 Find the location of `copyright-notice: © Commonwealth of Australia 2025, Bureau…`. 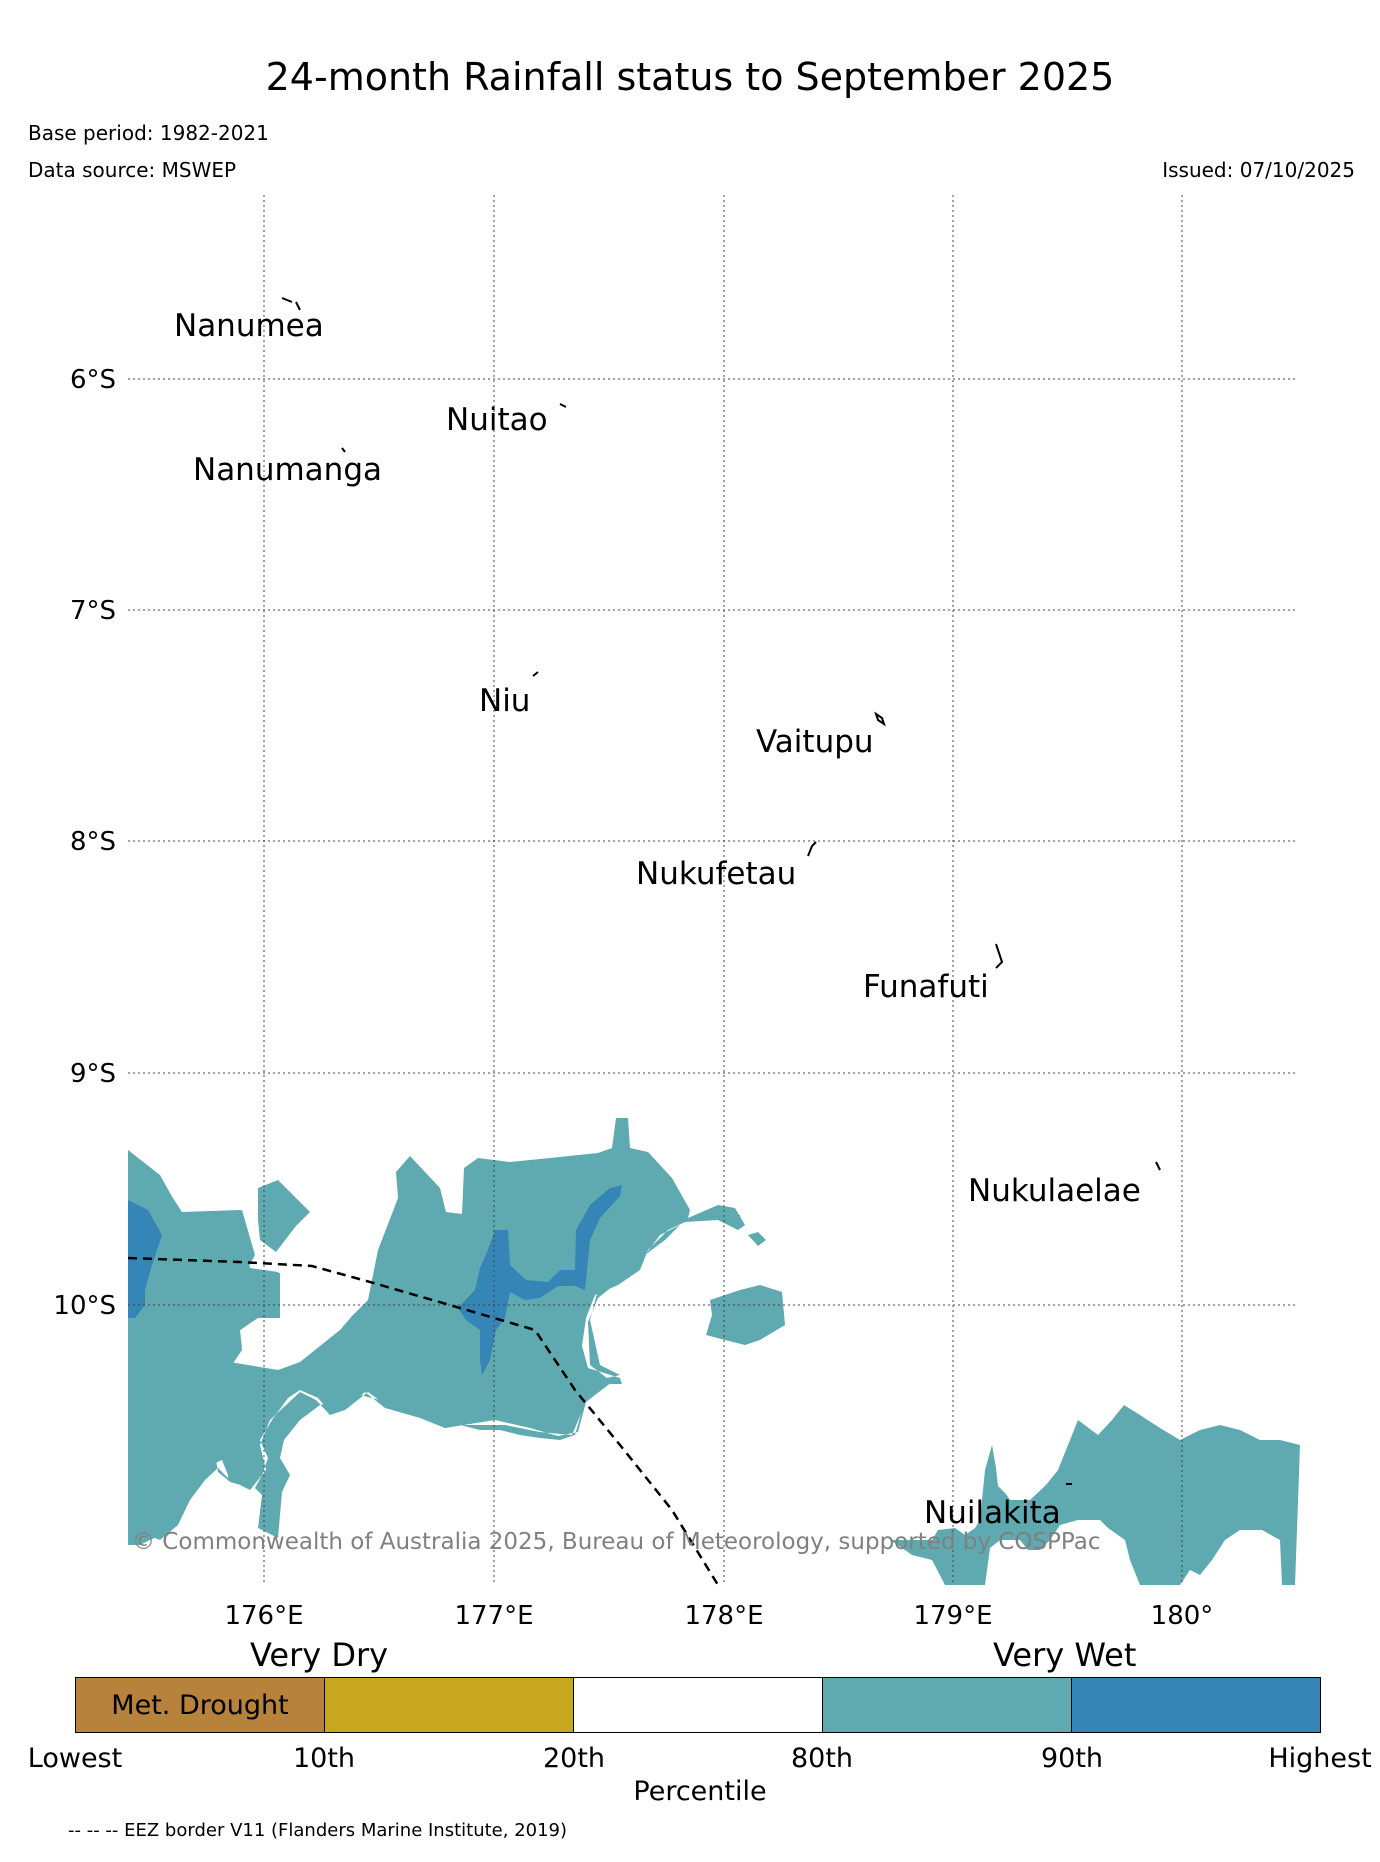

copyright-notice: © Commonwealth of Australia 2025, Bureau… is located at coordinates (616, 1542).